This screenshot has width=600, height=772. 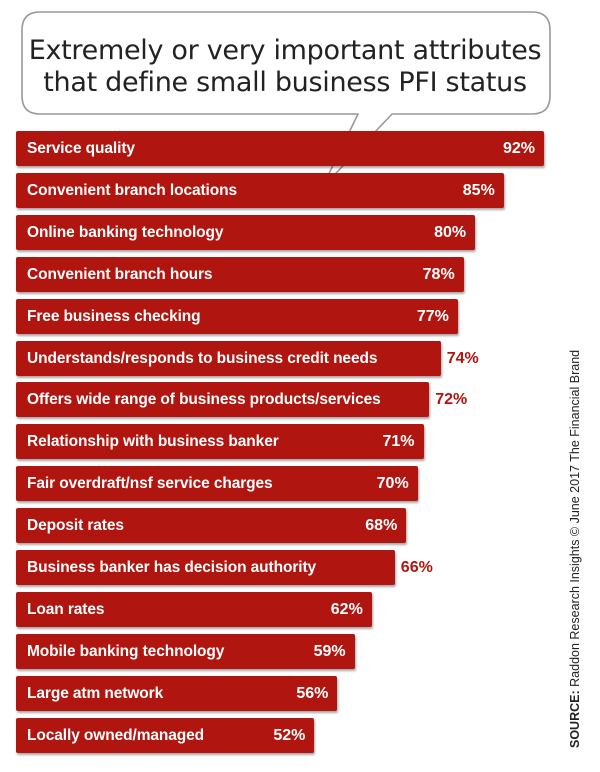 I want to click on bar: Convenient branch locations 85%, so click(x=260, y=190).